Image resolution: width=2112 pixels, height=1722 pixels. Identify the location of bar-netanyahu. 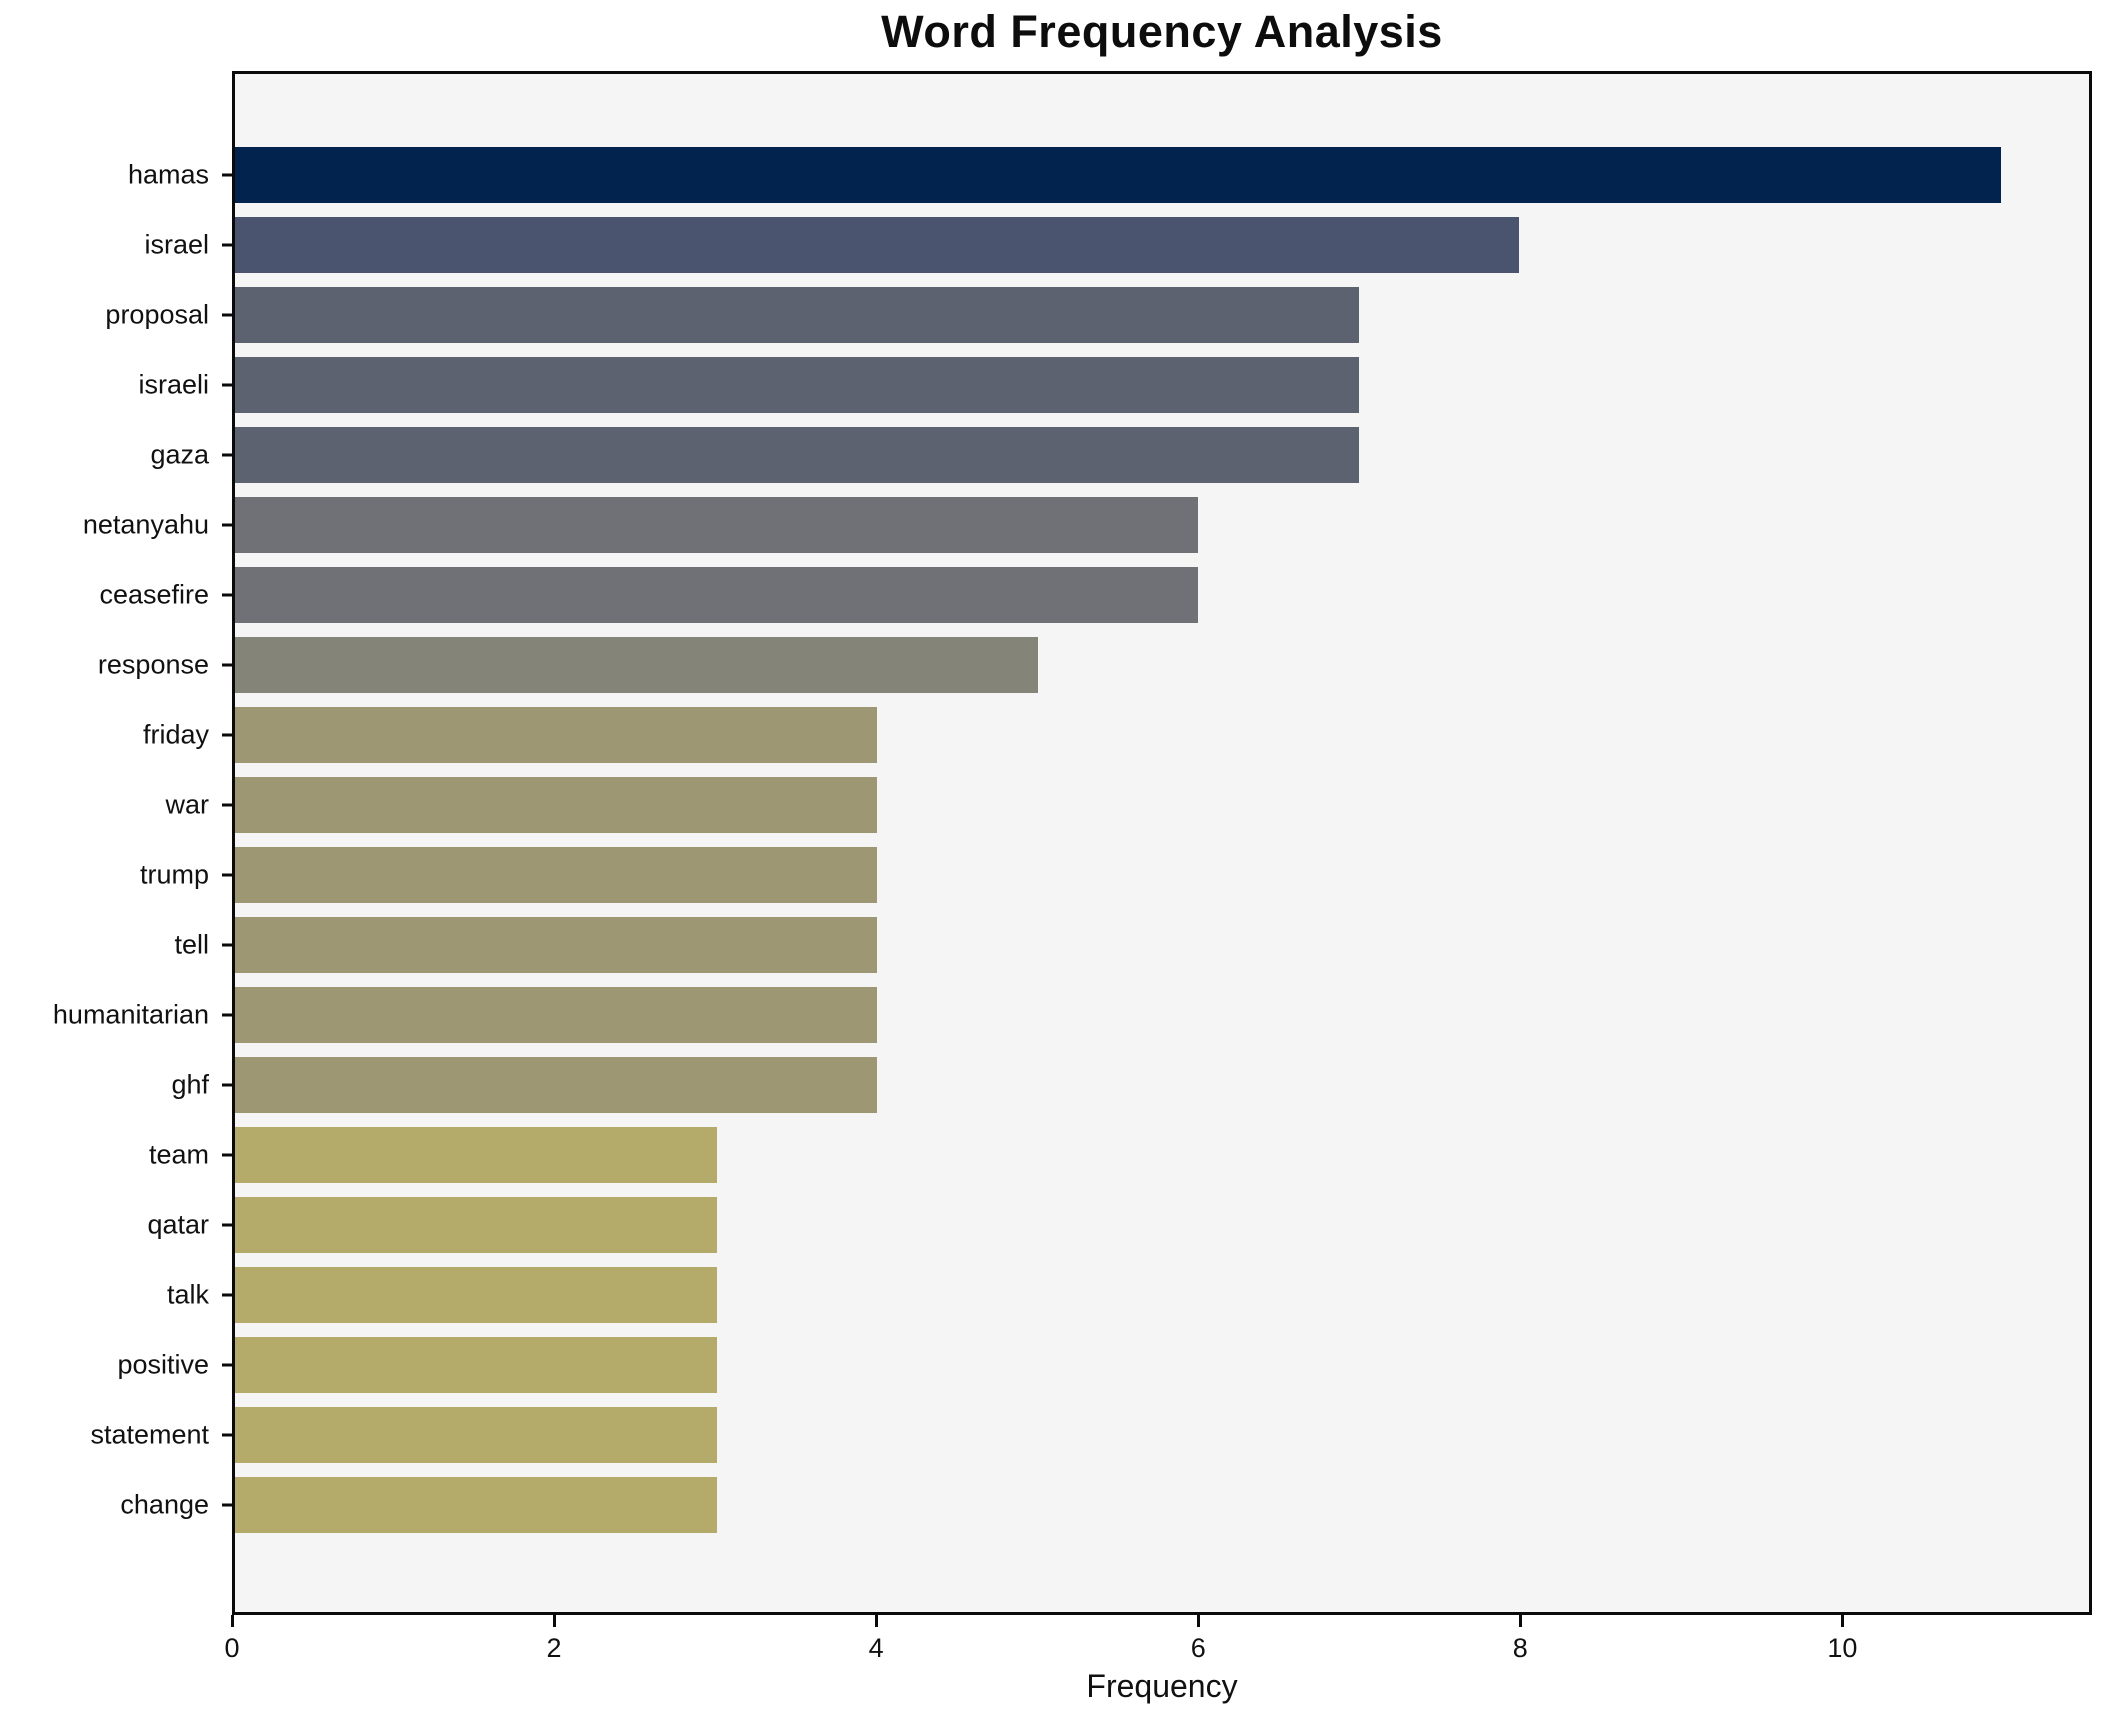
(717, 525).